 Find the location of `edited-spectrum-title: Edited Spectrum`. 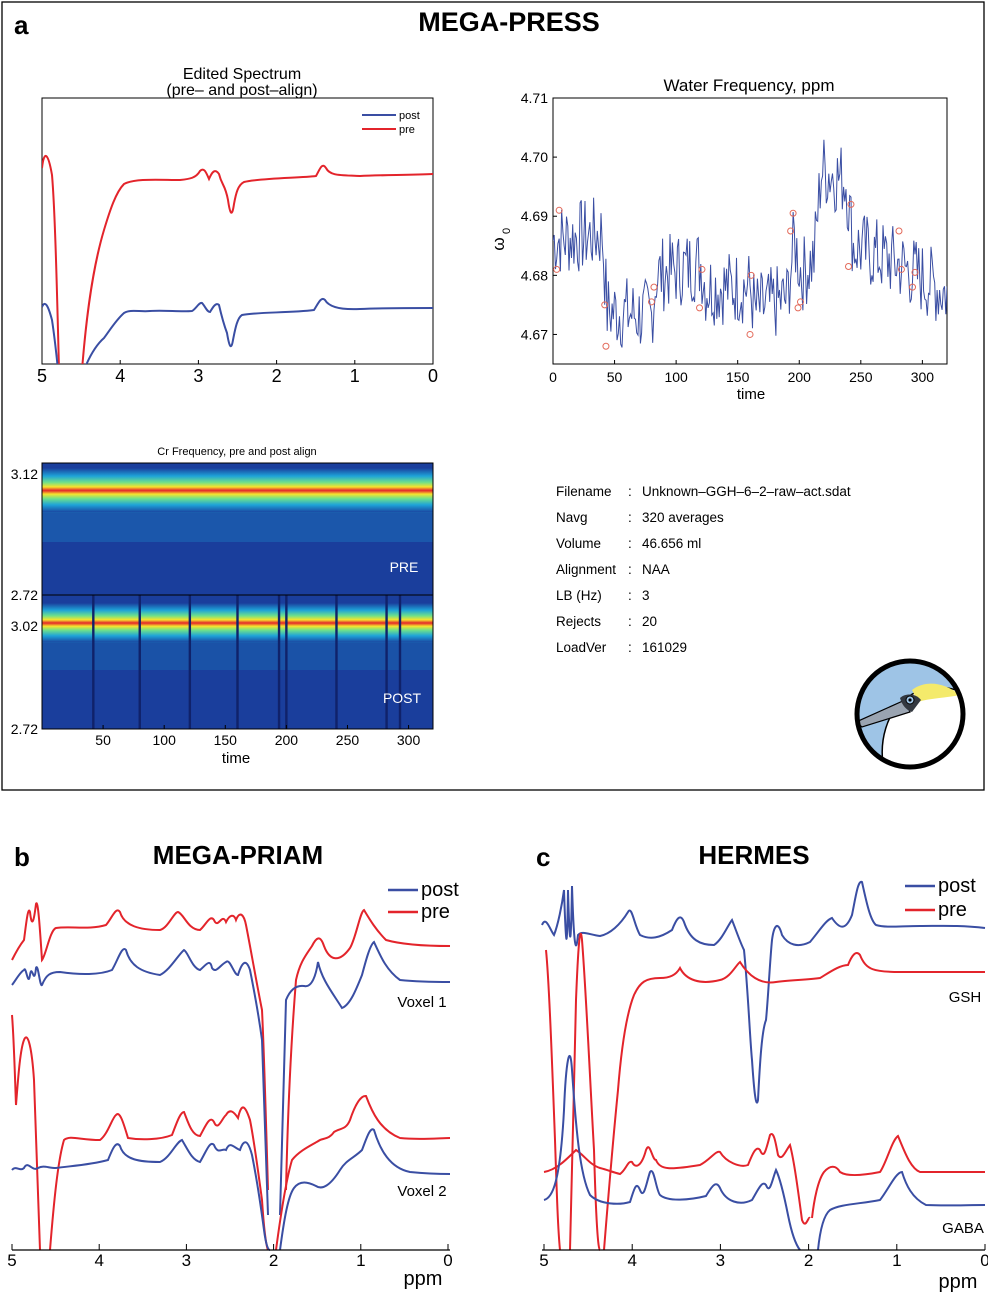

edited-spectrum-title: Edited Spectrum is located at coordinates (242, 74).